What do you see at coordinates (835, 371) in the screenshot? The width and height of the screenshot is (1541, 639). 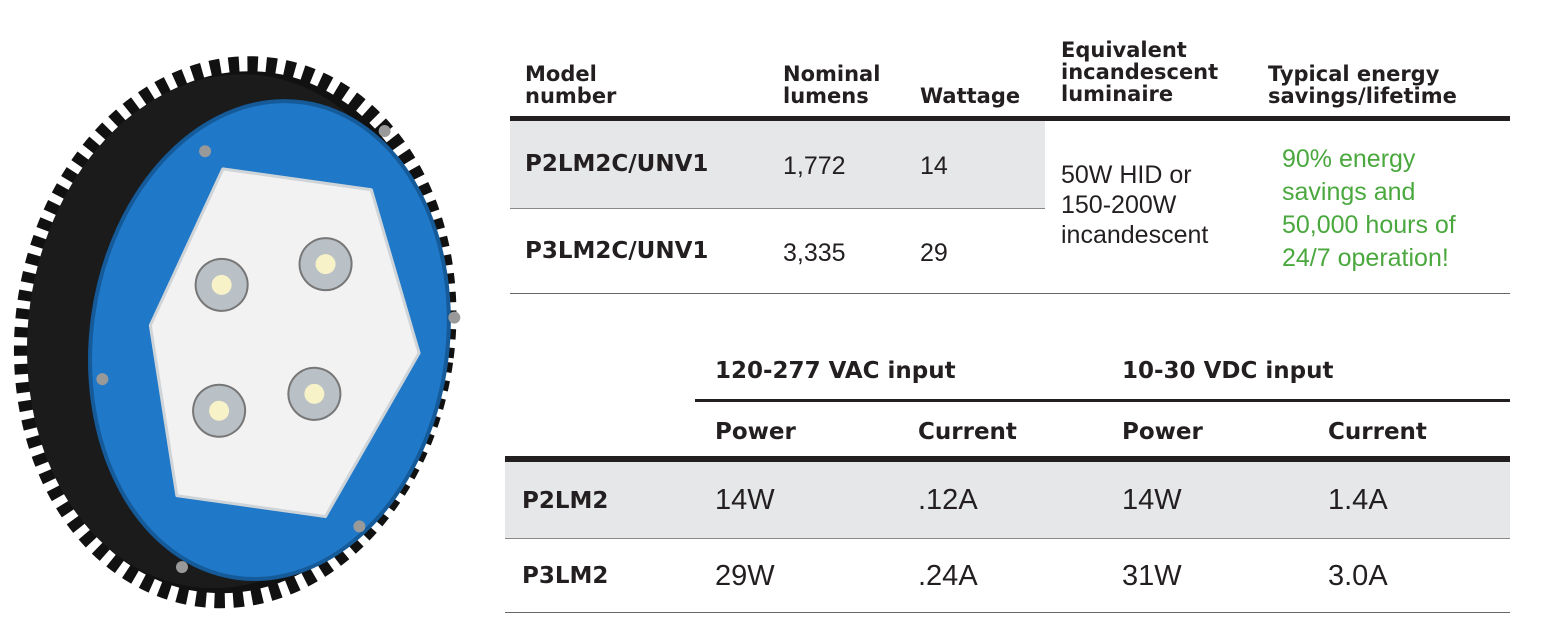 I see `group-header: 120-277 VAC input` at bounding box center [835, 371].